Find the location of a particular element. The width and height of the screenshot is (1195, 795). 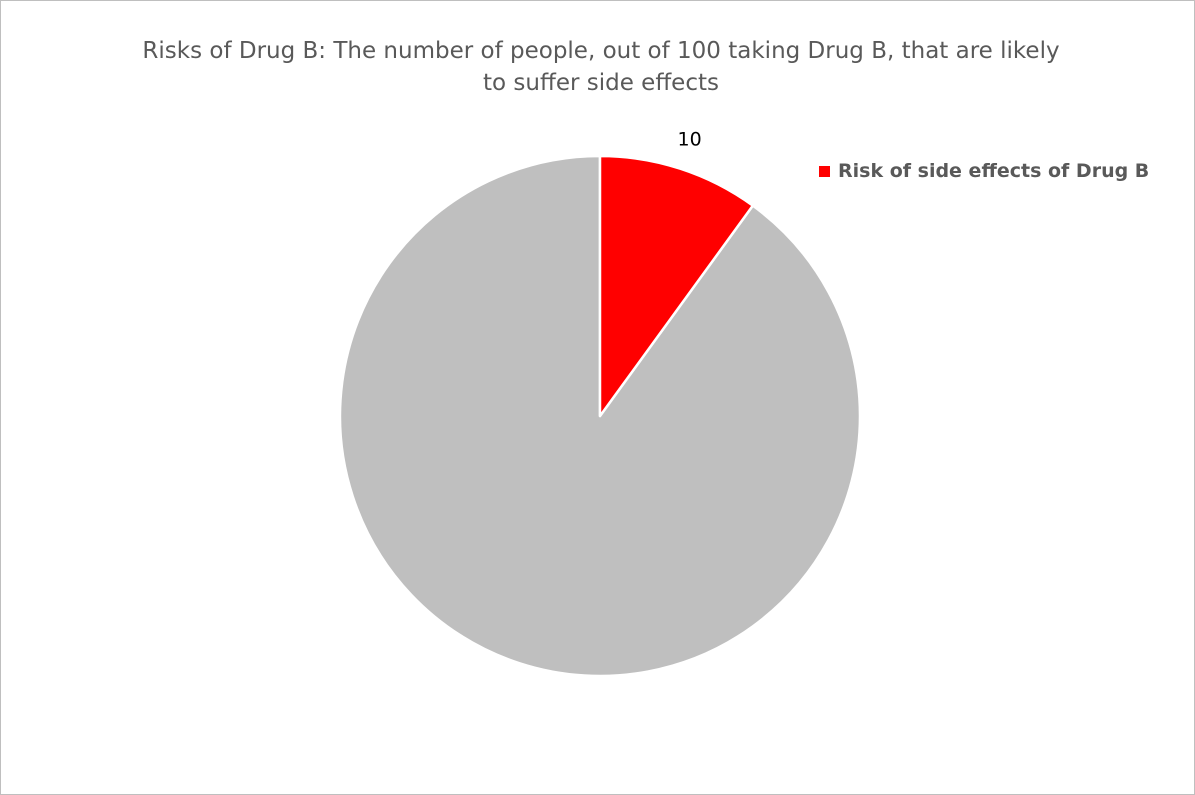

legend-label: Risk of side effects of Drug B is located at coordinates (994, 171).